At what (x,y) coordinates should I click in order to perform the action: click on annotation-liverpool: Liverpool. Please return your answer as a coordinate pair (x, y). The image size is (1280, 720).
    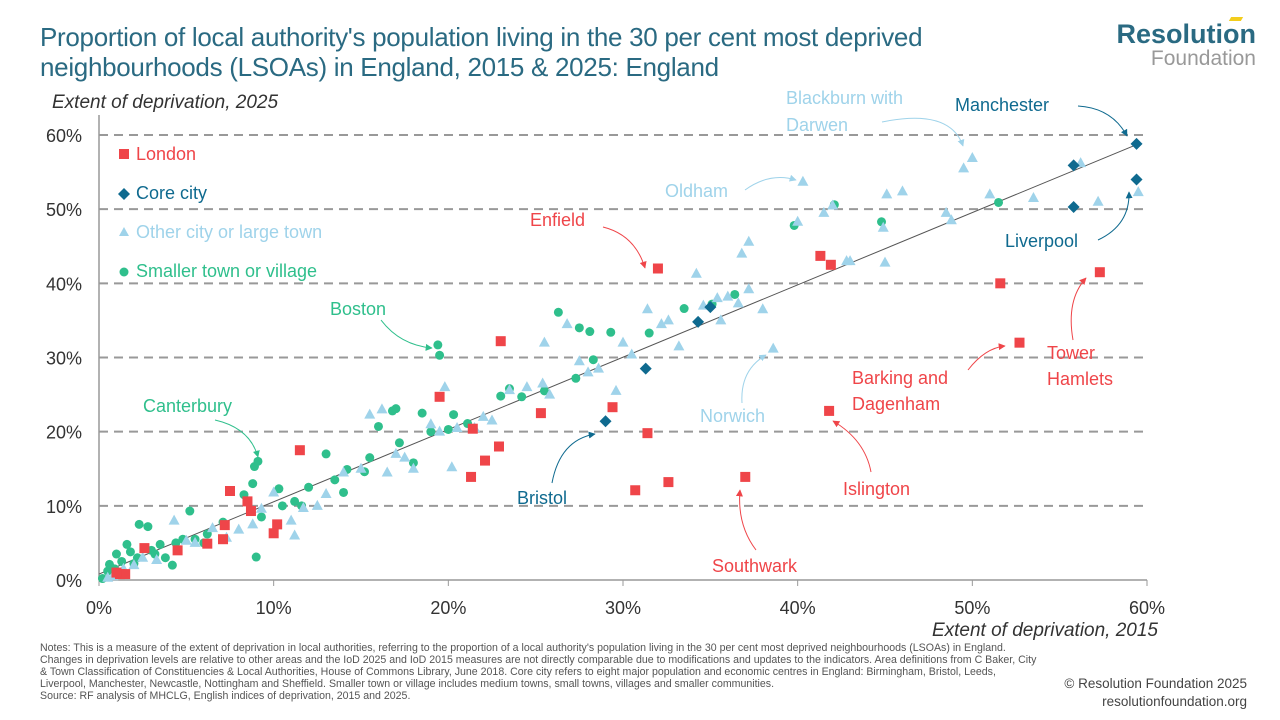
    Looking at the image, I should click on (1041, 241).